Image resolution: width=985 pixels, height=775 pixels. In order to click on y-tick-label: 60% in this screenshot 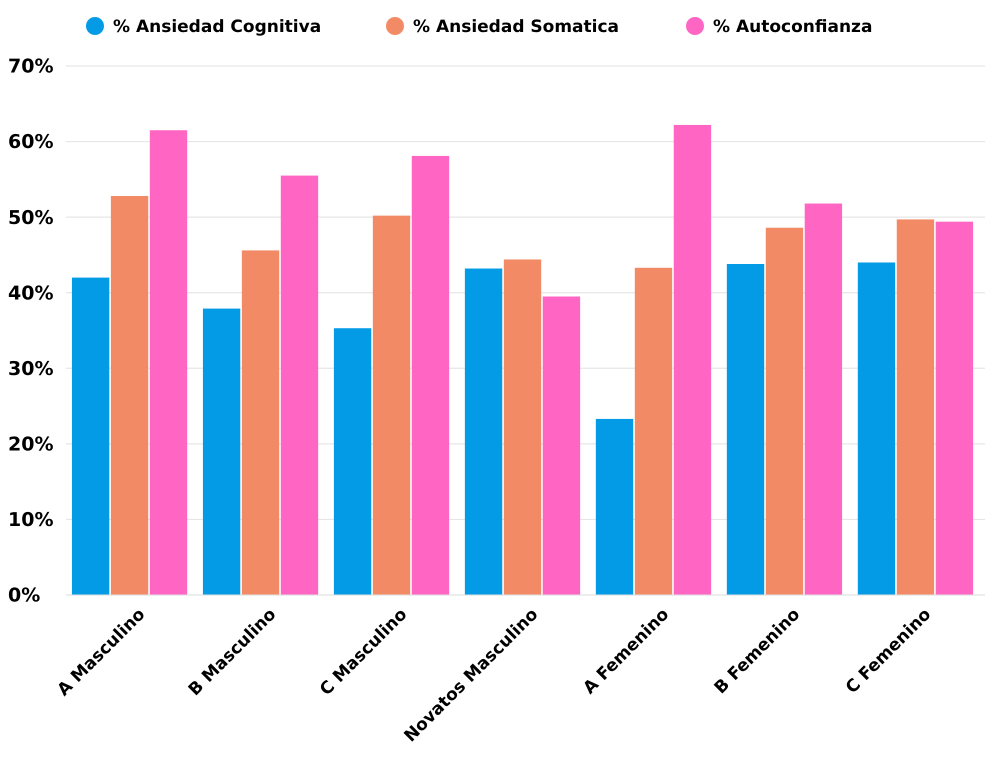, I will do `click(31, 142)`.